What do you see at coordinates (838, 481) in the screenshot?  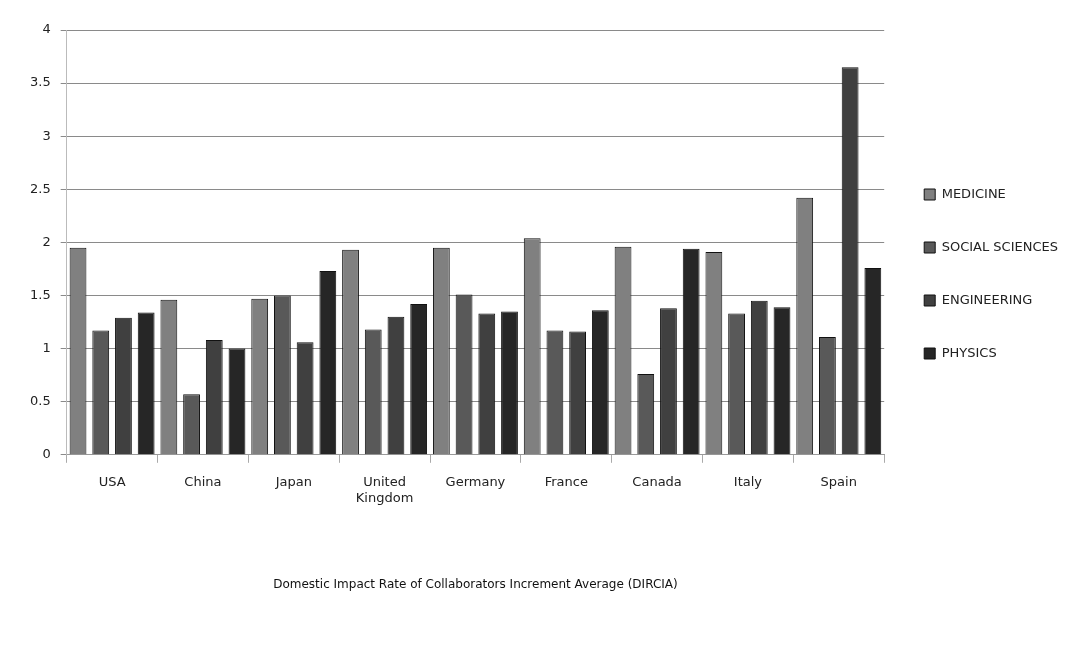 I see `x-tick-label: Spain` at bounding box center [838, 481].